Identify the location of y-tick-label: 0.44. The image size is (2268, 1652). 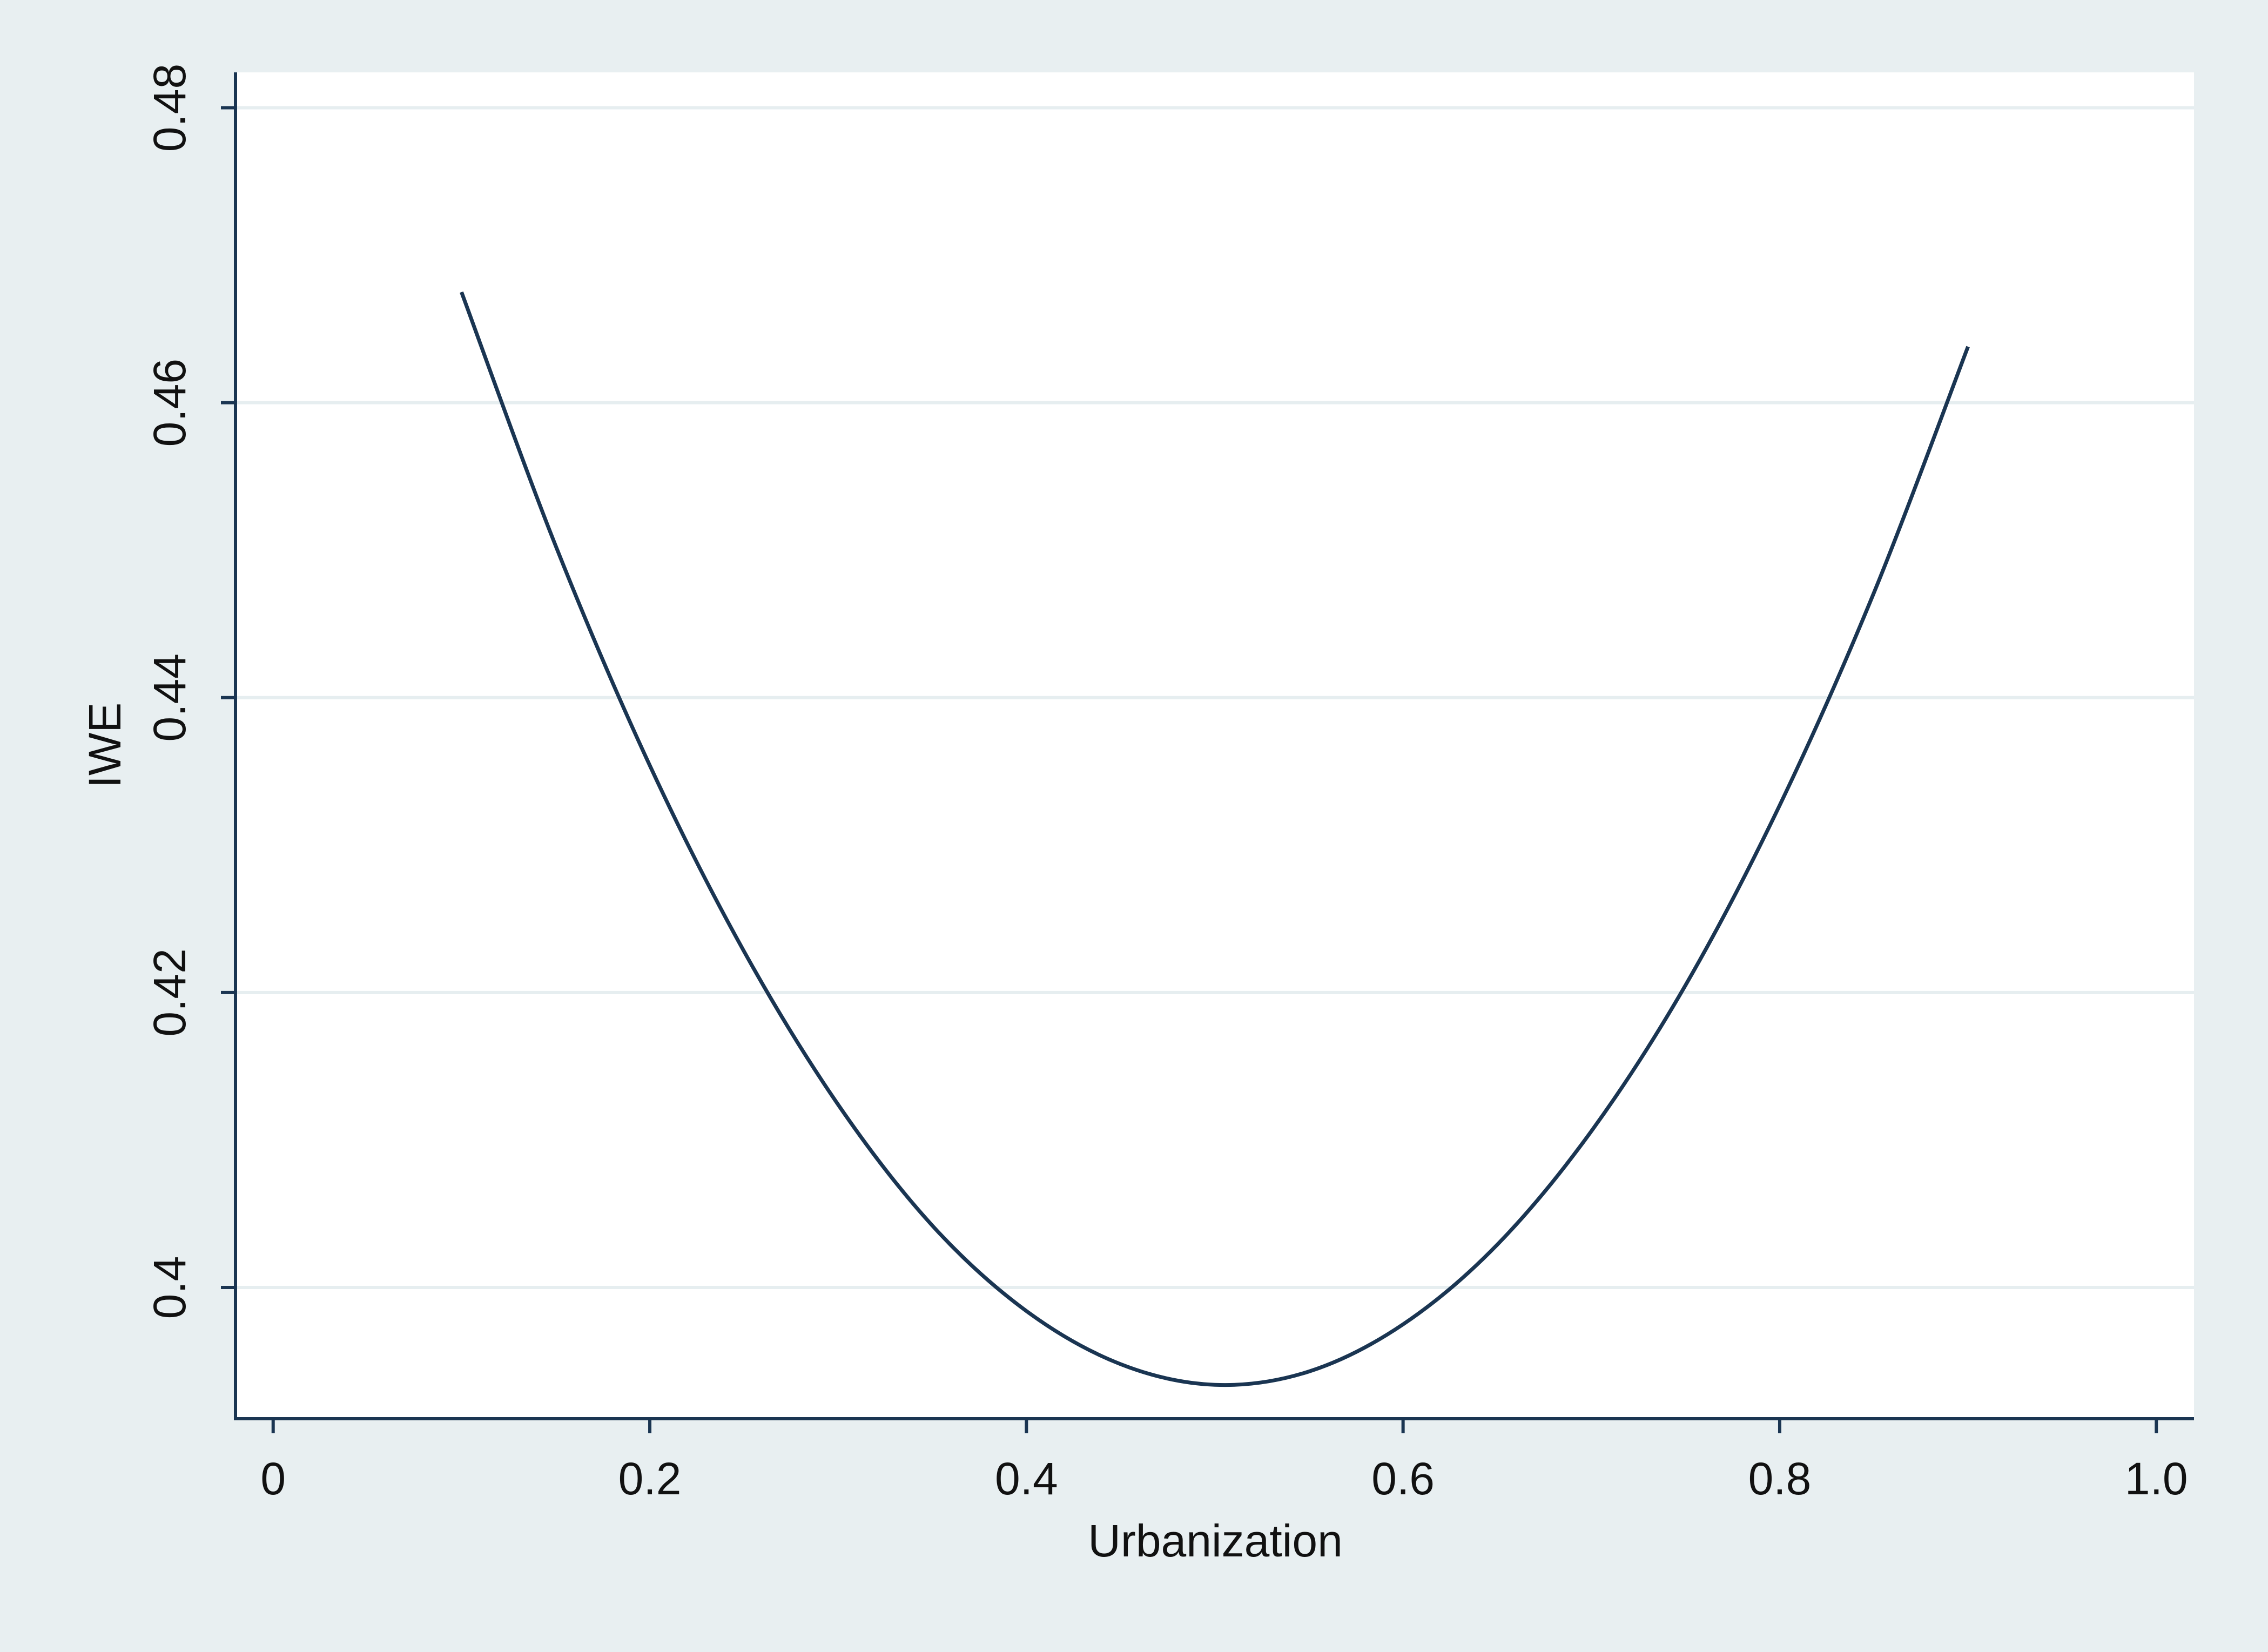
(169, 697).